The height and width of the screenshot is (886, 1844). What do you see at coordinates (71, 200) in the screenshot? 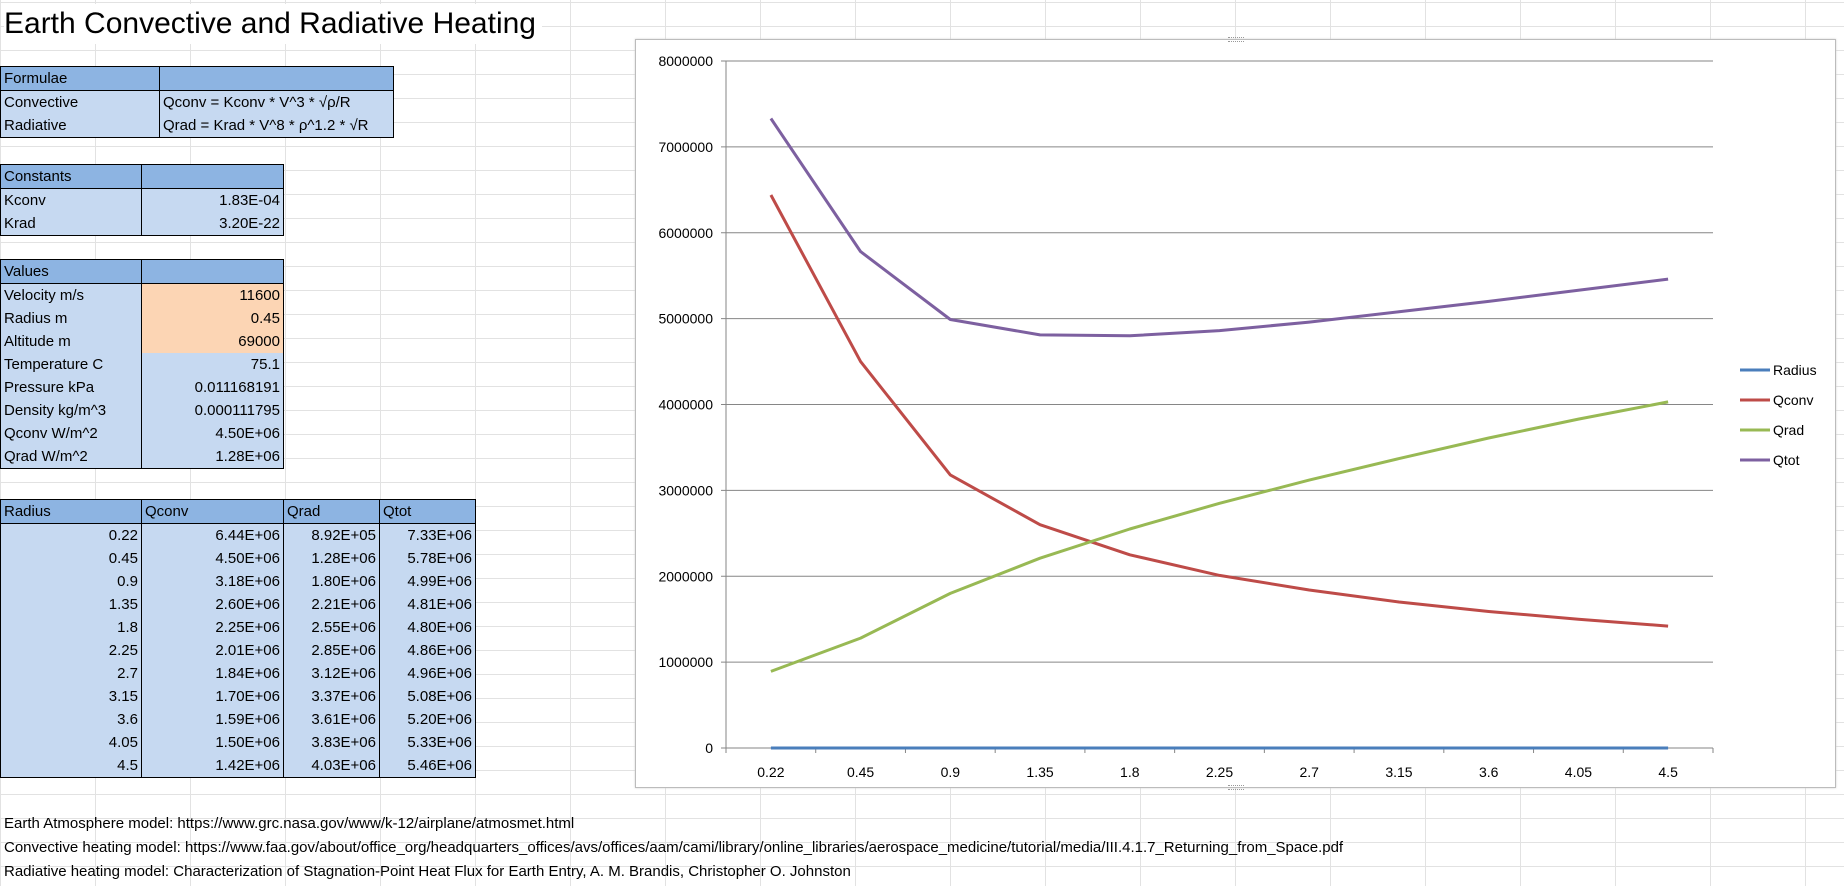
I see `constant-label: Kconv` at bounding box center [71, 200].